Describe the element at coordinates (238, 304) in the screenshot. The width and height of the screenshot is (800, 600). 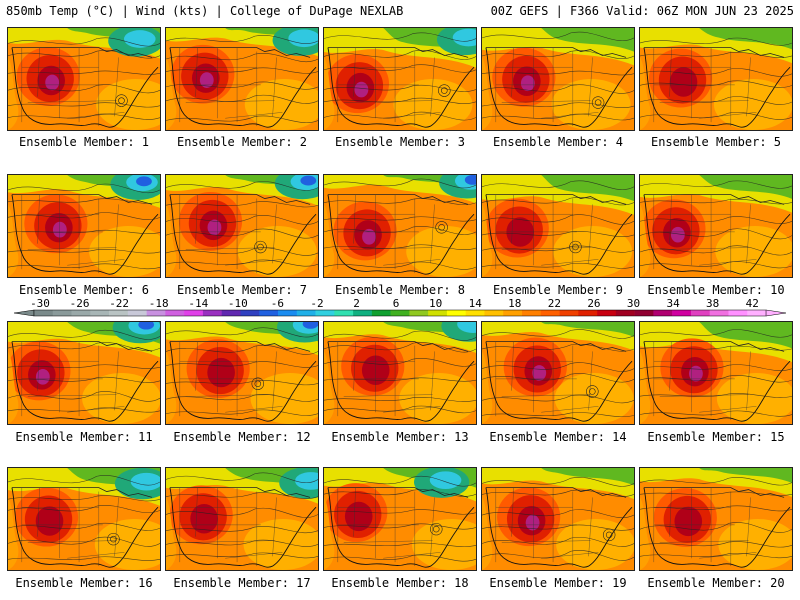
I see `colorbar-tick-label: -10` at that location.